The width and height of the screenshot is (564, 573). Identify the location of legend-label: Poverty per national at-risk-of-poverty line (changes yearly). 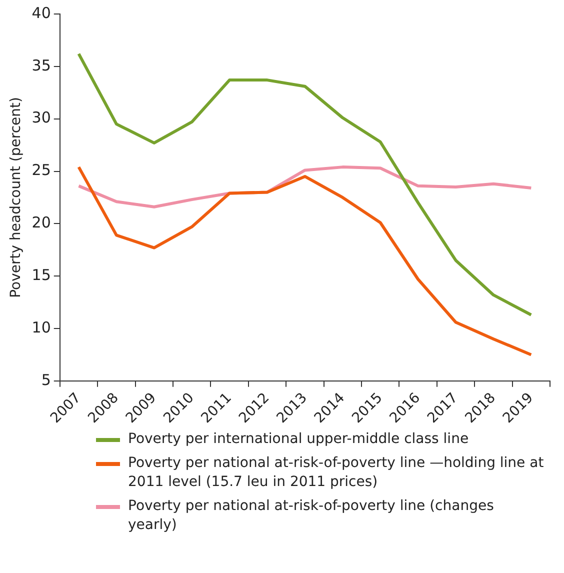
(311, 516).